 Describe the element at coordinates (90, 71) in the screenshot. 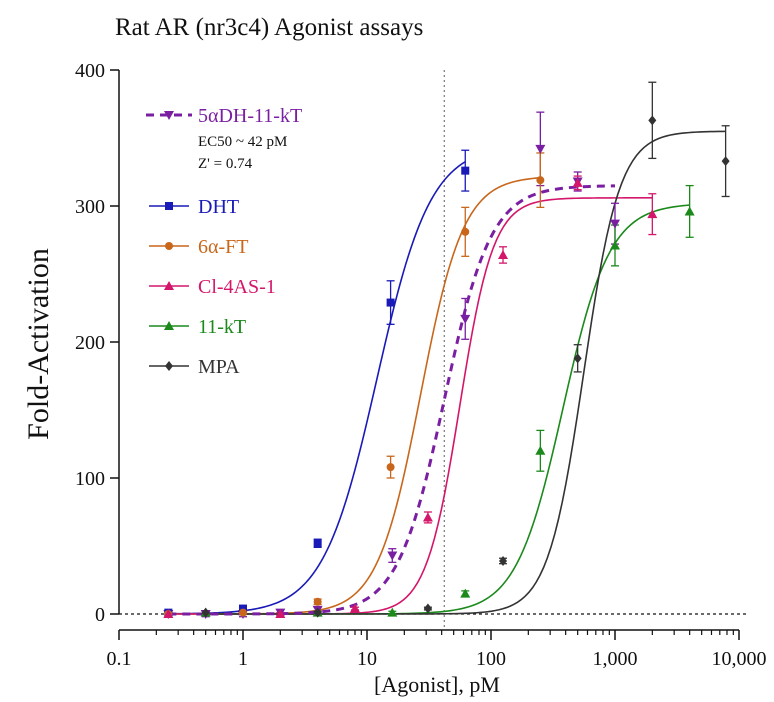

I see `y-tick-label: 400` at that location.